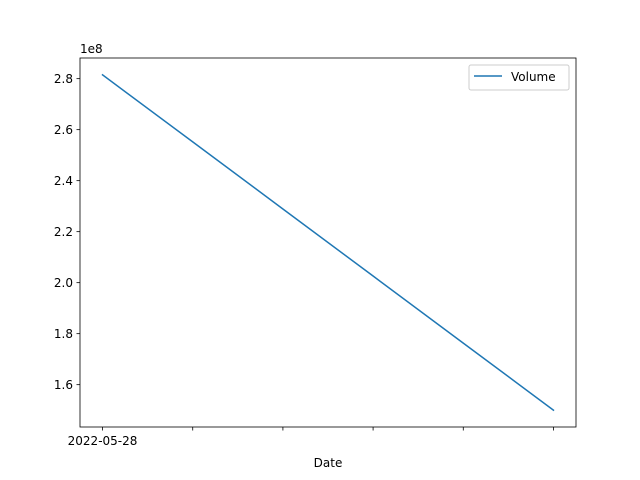 The height and width of the screenshot is (480, 640). I want to click on legend: Volume, so click(519, 77).